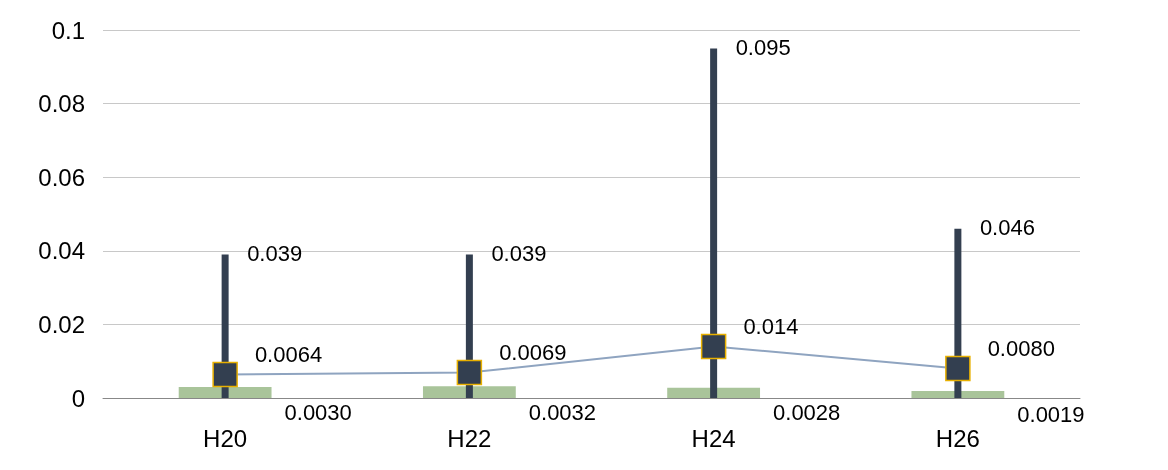  What do you see at coordinates (78, 398) in the screenshot?
I see `y-tick-label: 0` at bounding box center [78, 398].